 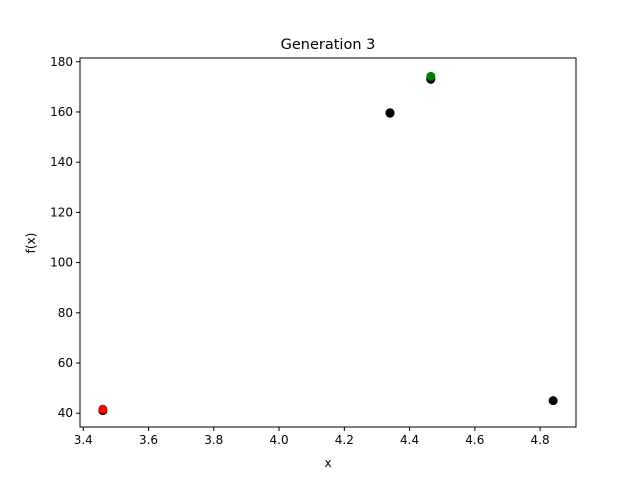 I want to click on chart-title: Generation 3, so click(x=328, y=45).